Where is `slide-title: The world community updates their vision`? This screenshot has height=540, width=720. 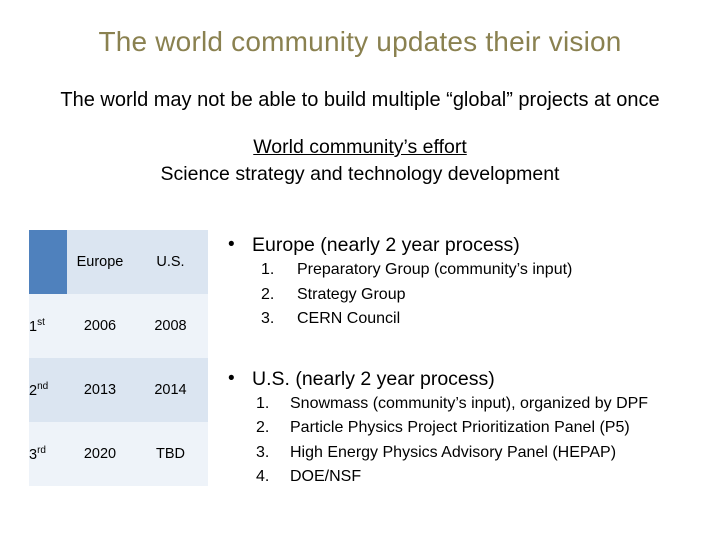
slide-title: The world community updates their vision is located at coordinates (360, 41).